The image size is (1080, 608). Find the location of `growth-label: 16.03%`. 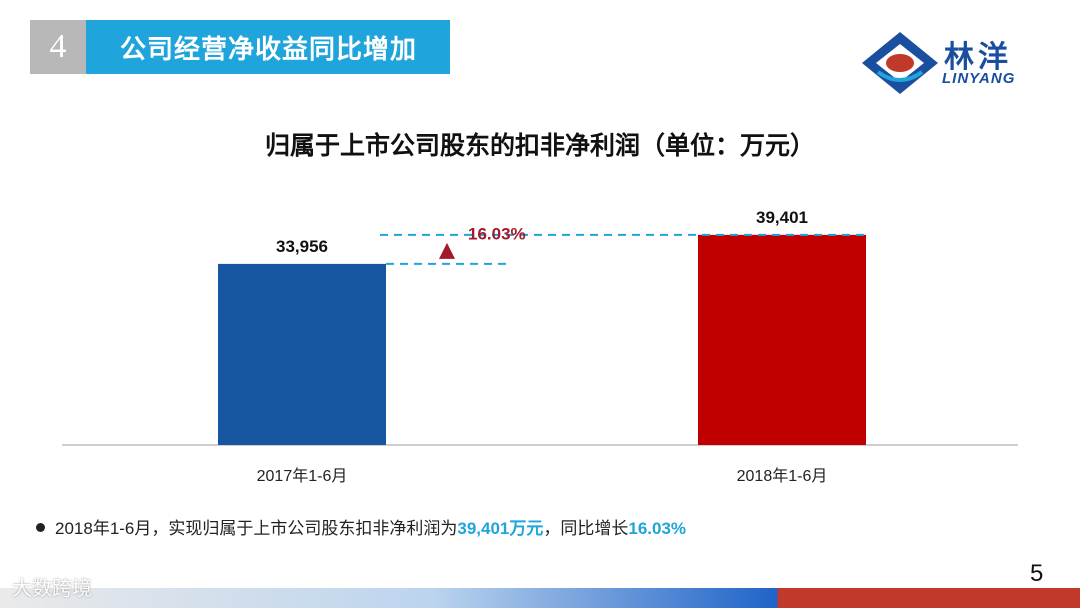

growth-label: 16.03% is located at coordinates (497, 233).